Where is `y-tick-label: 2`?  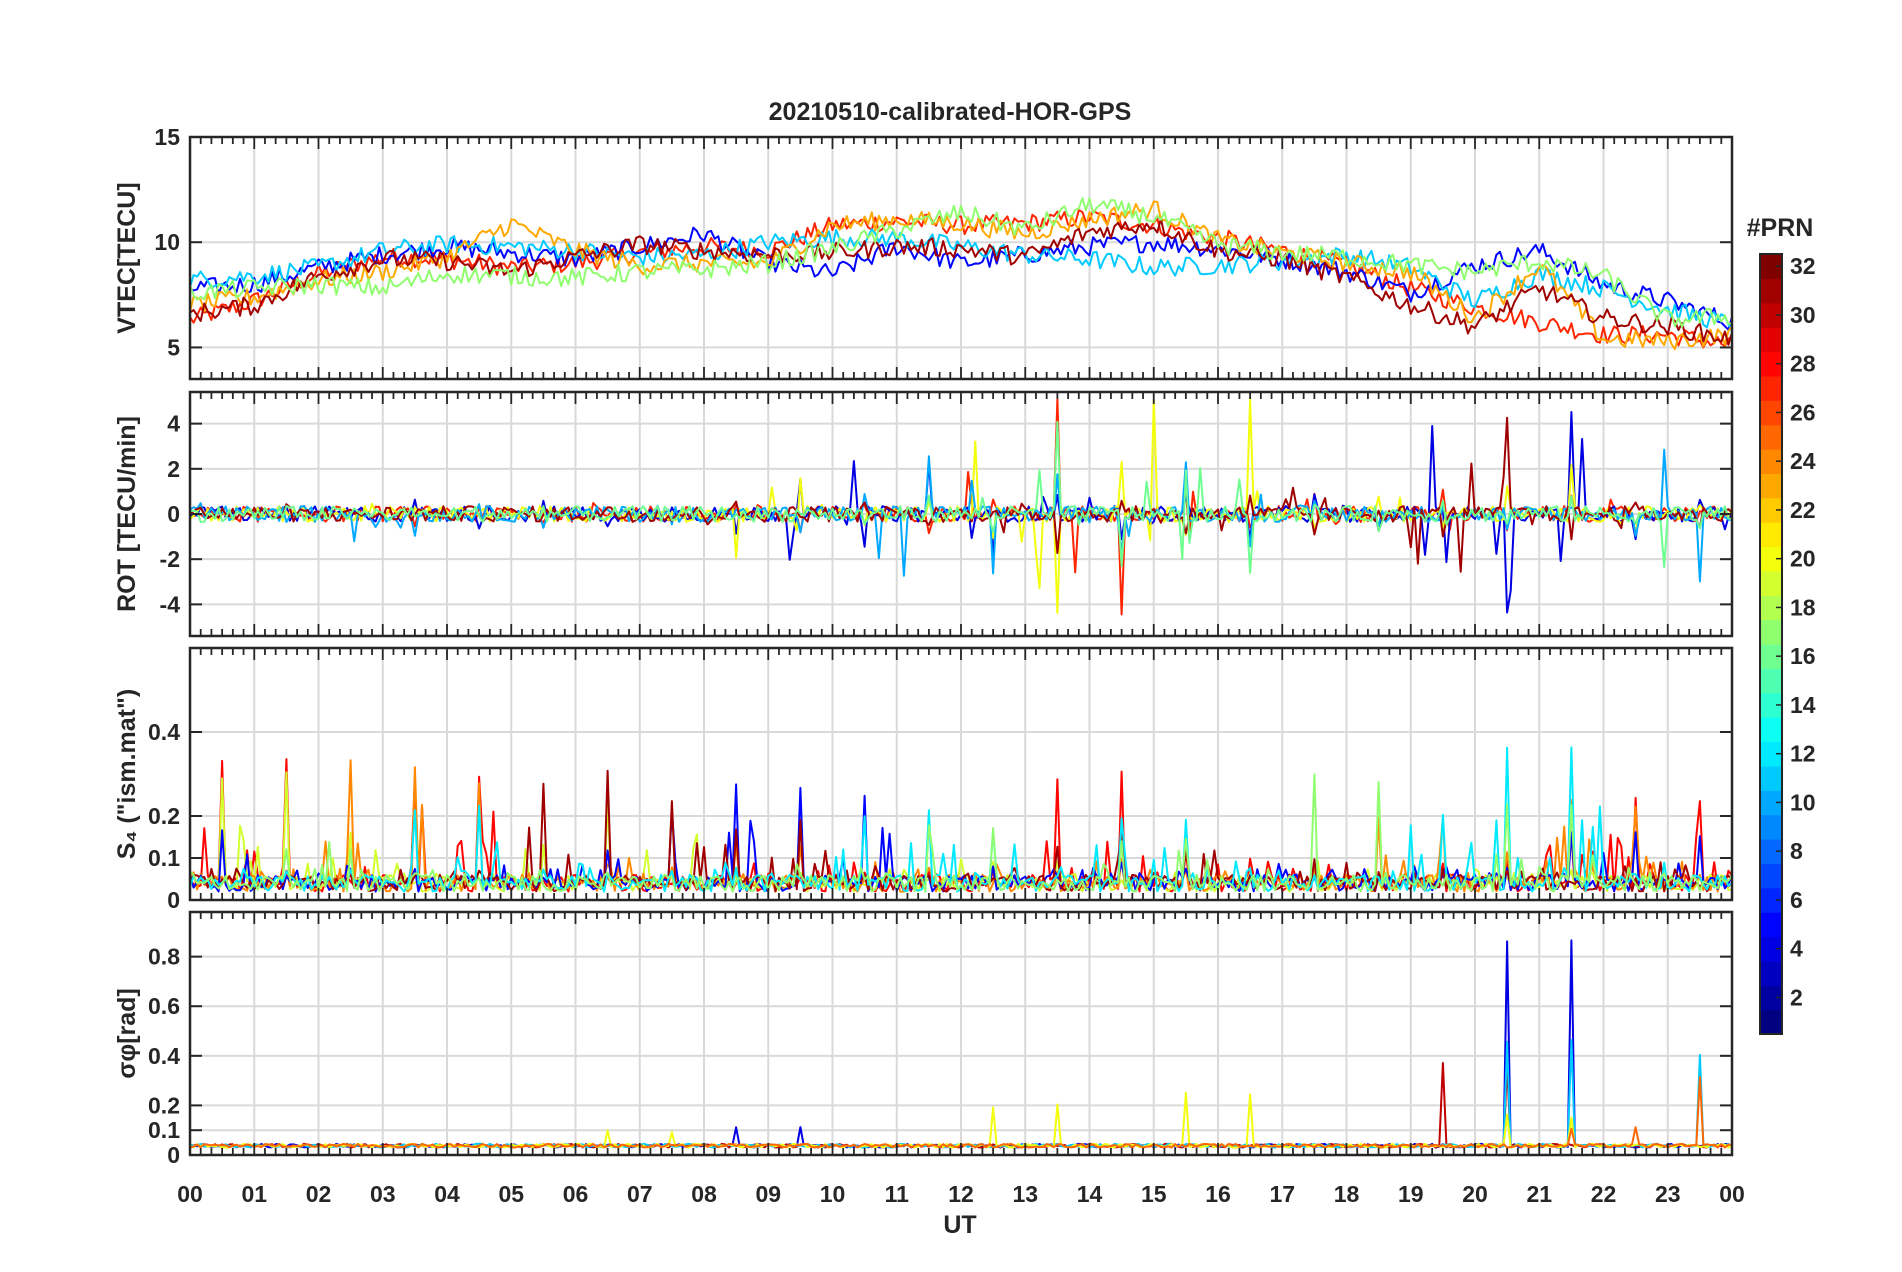 y-tick-label: 2 is located at coordinates (173, 469).